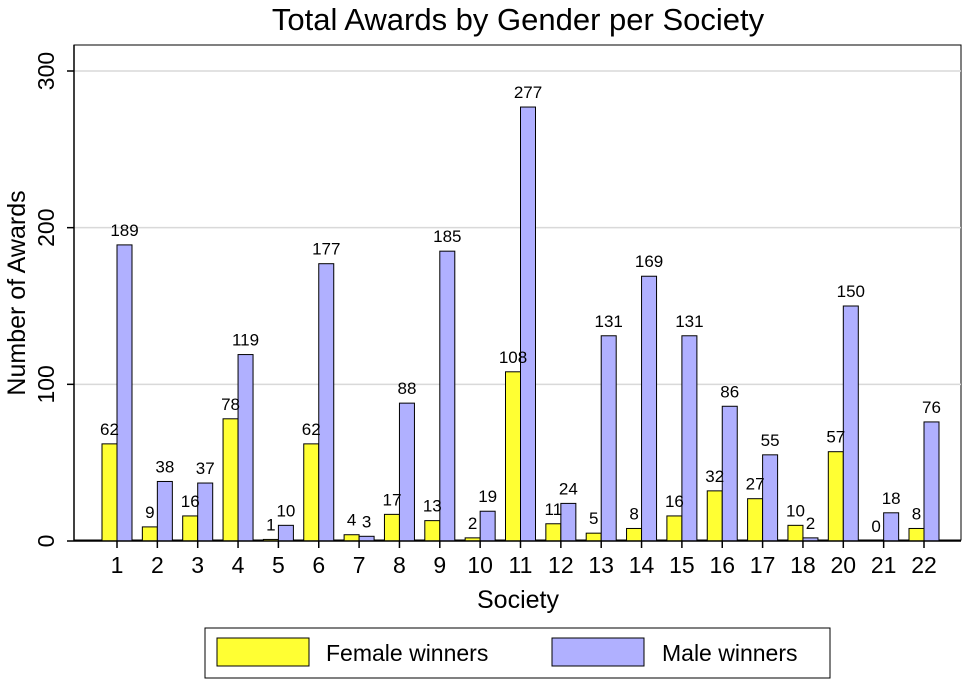  I want to click on y-tick-label: 0, so click(46, 541).